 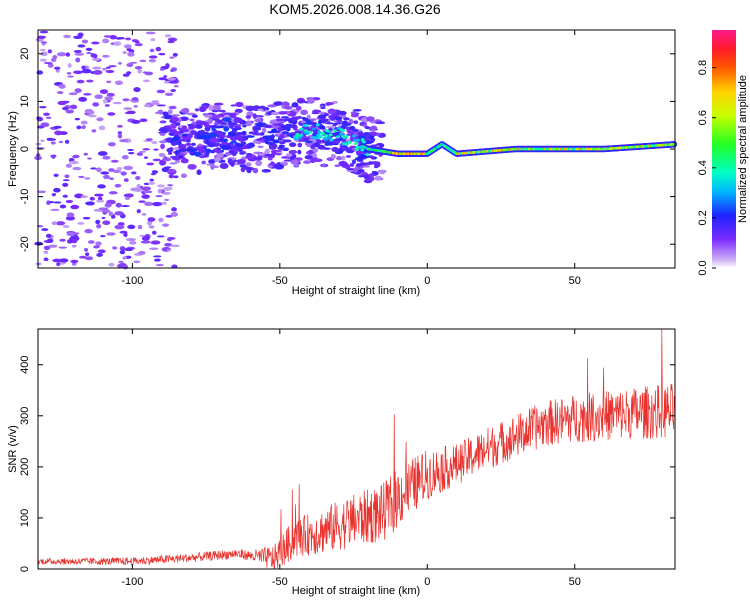 I want to click on colorbar-ticks: 0.0 0.2 0.4 0.6 0.8, so click(x=706, y=168).